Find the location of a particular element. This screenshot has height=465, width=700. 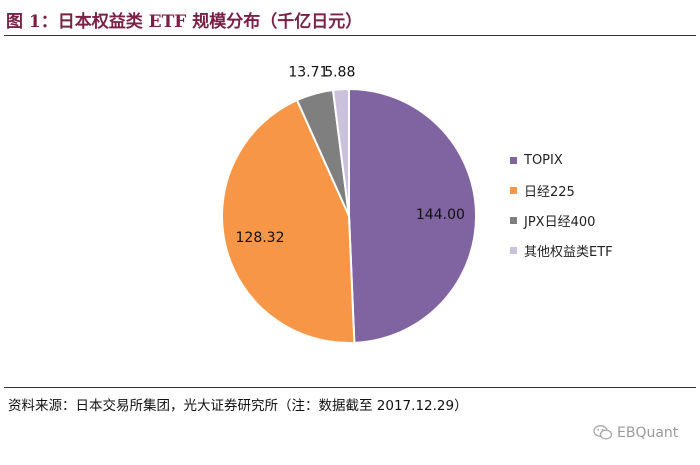

legend-item-topix: TOPIX is located at coordinates (561, 160).